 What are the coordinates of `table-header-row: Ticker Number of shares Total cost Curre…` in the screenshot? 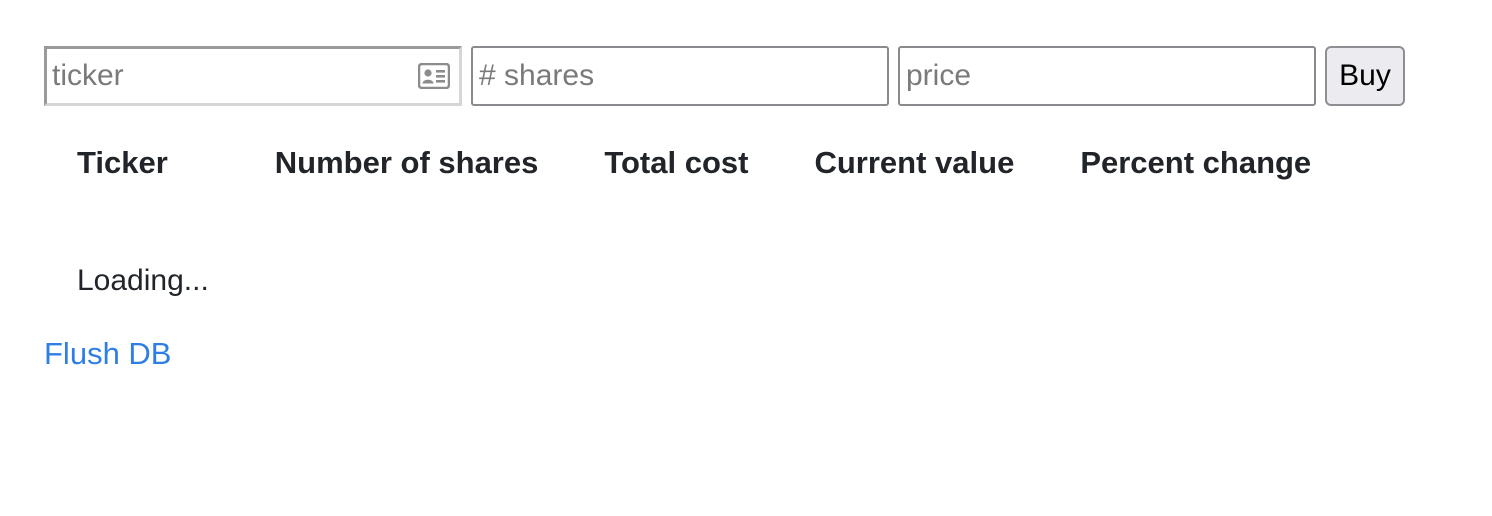 It's located at (694, 163).